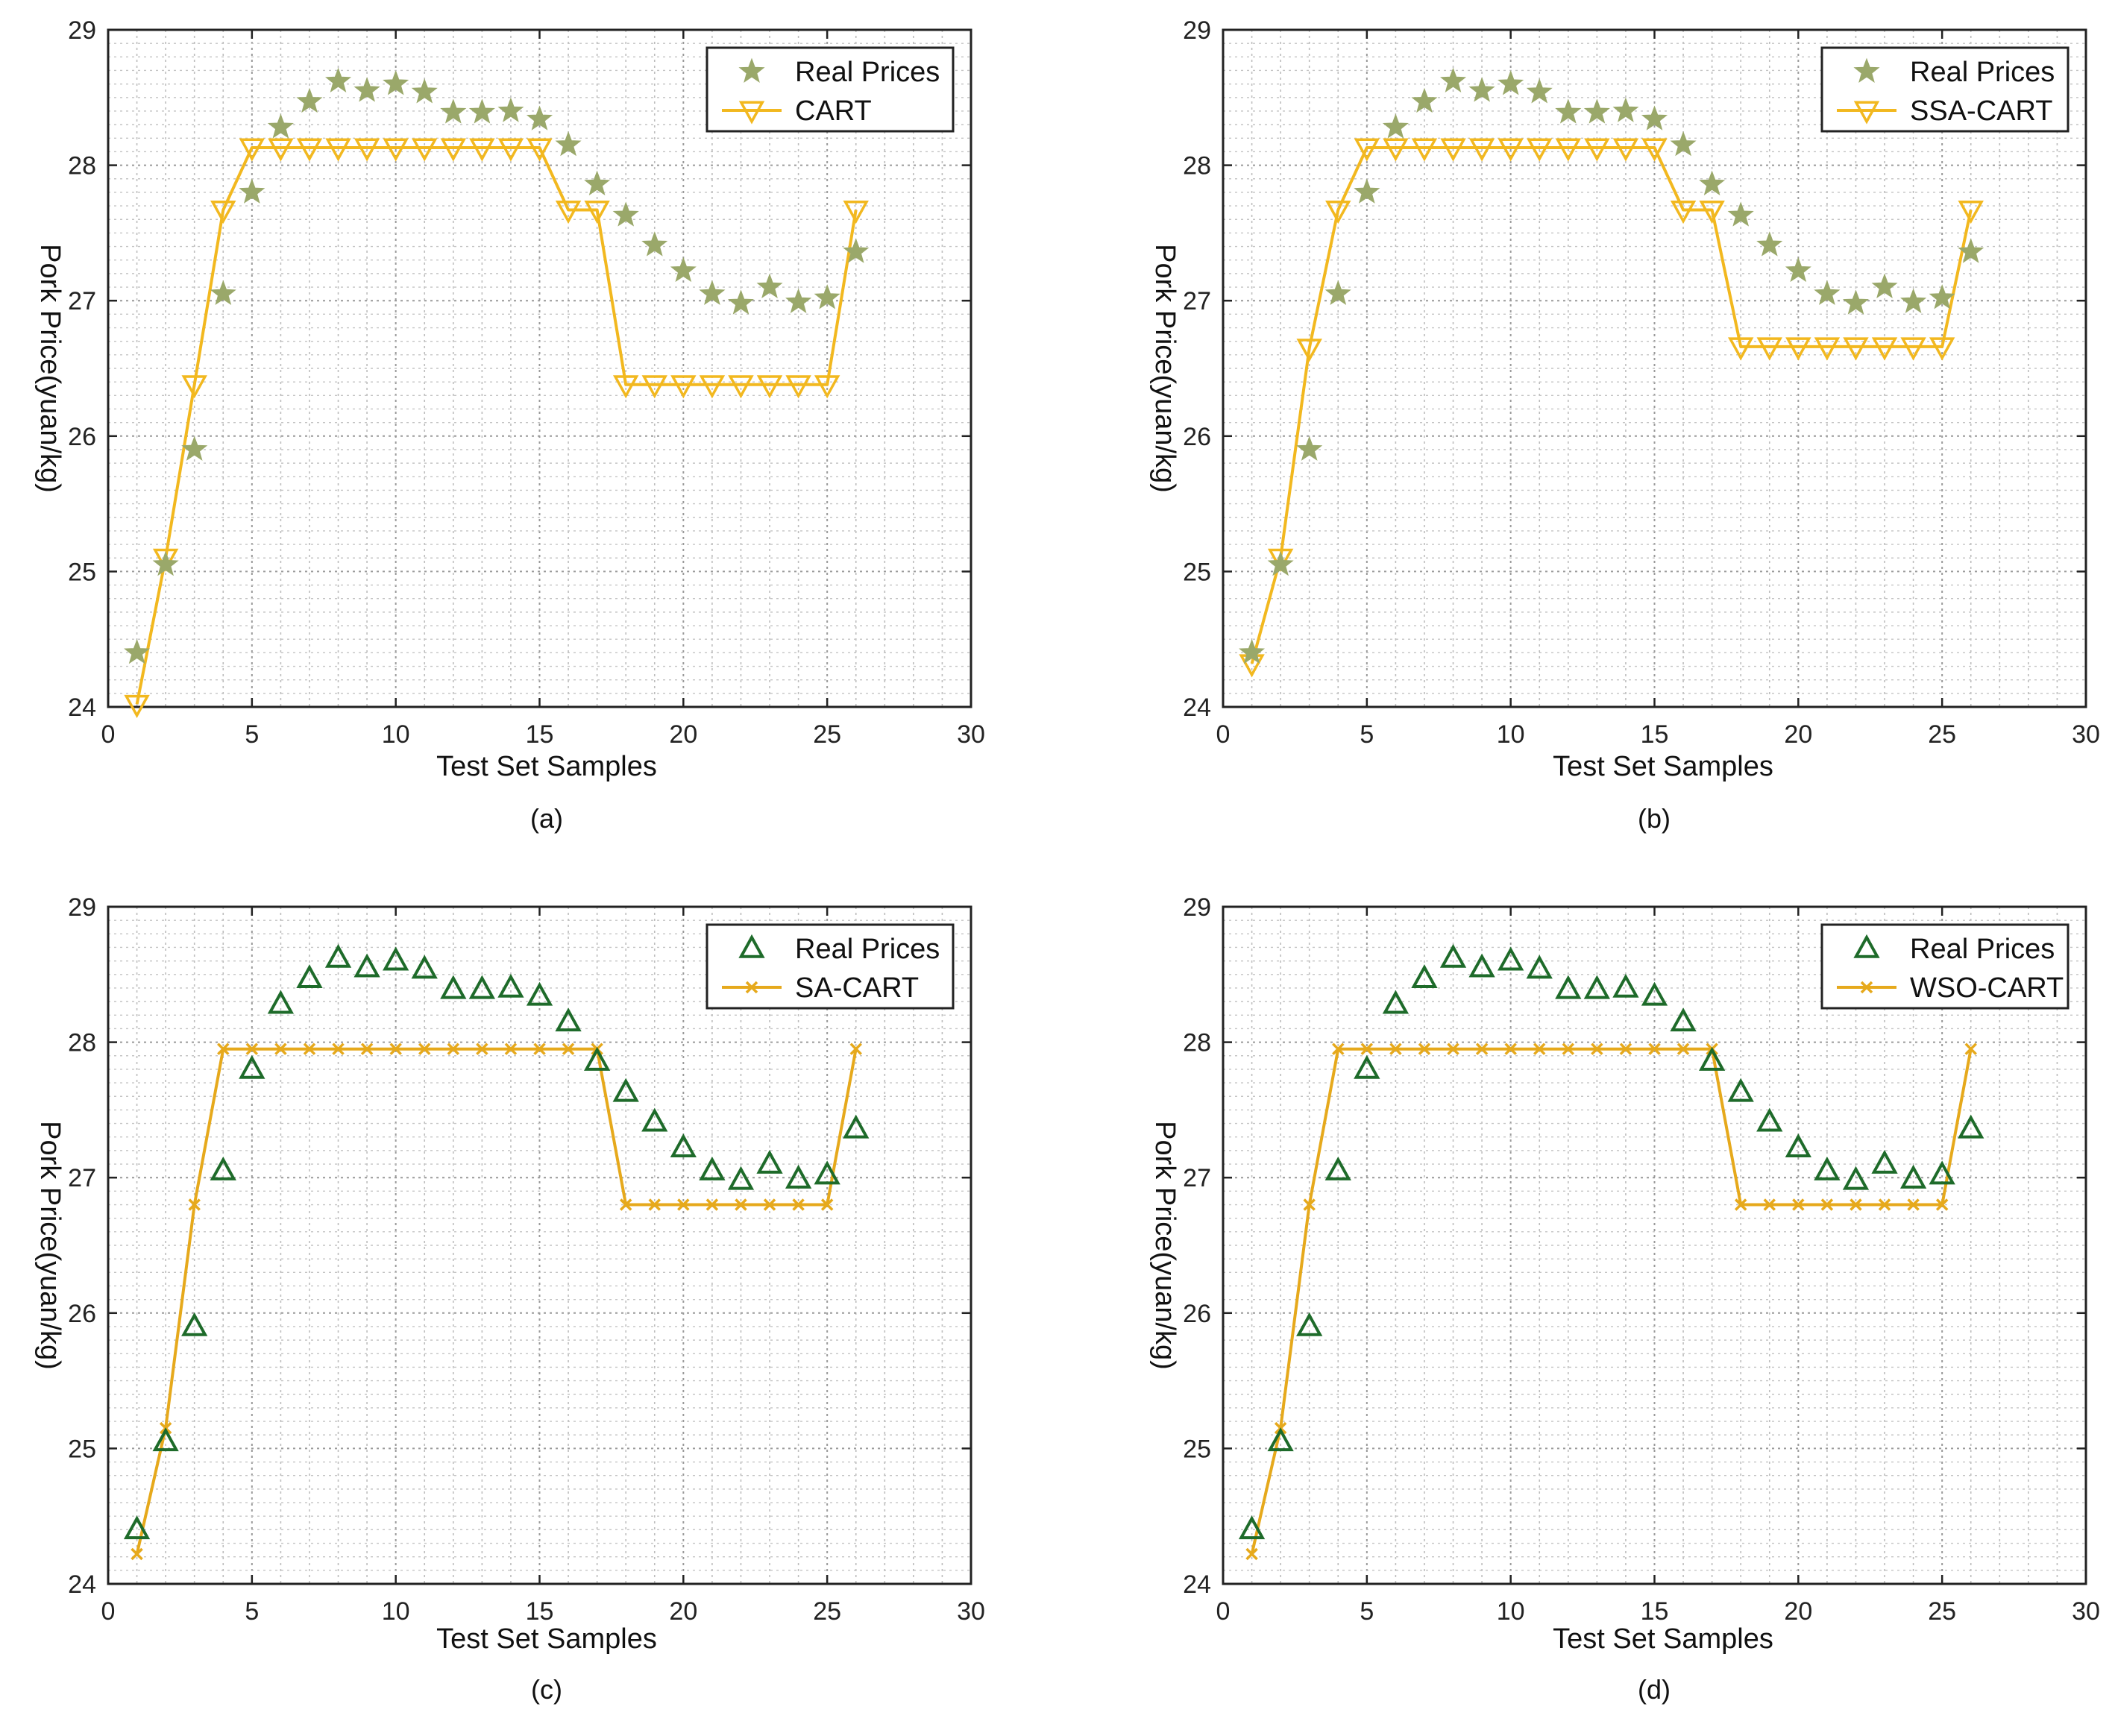 The width and height of the screenshot is (2115, 1736). I want to click on panel-caption: (a), so click(546, 818).